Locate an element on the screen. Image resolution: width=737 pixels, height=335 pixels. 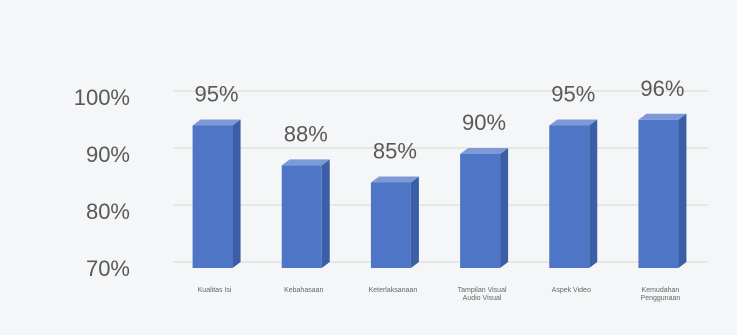
x-tick-label: Kemudahan Penggunaan is located at coordinates (661, 294).